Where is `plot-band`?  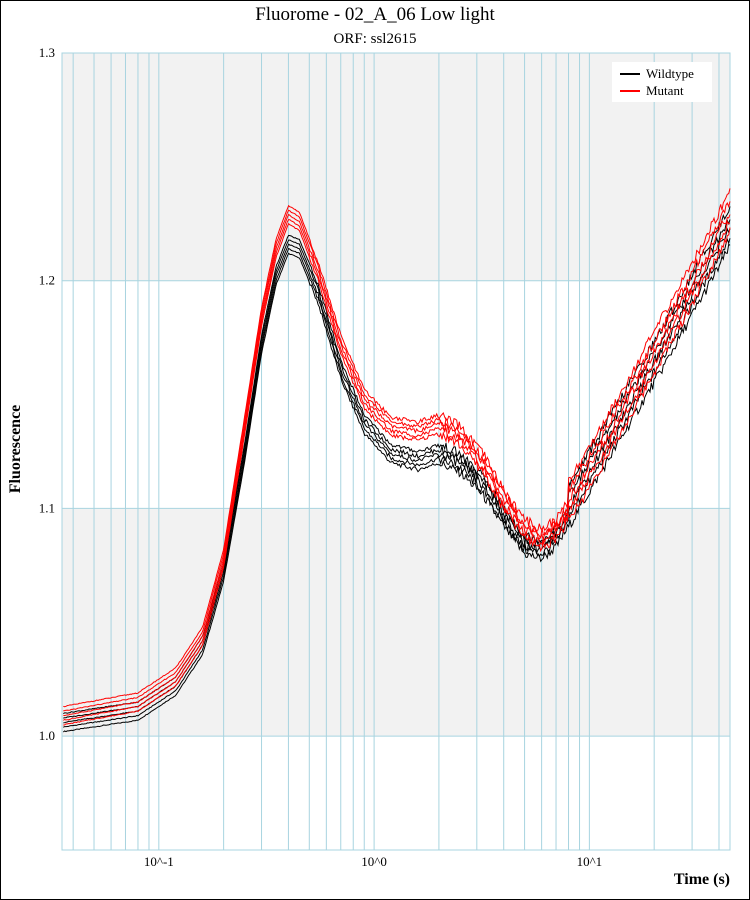 plot-band is located at coordinates (396, 793).